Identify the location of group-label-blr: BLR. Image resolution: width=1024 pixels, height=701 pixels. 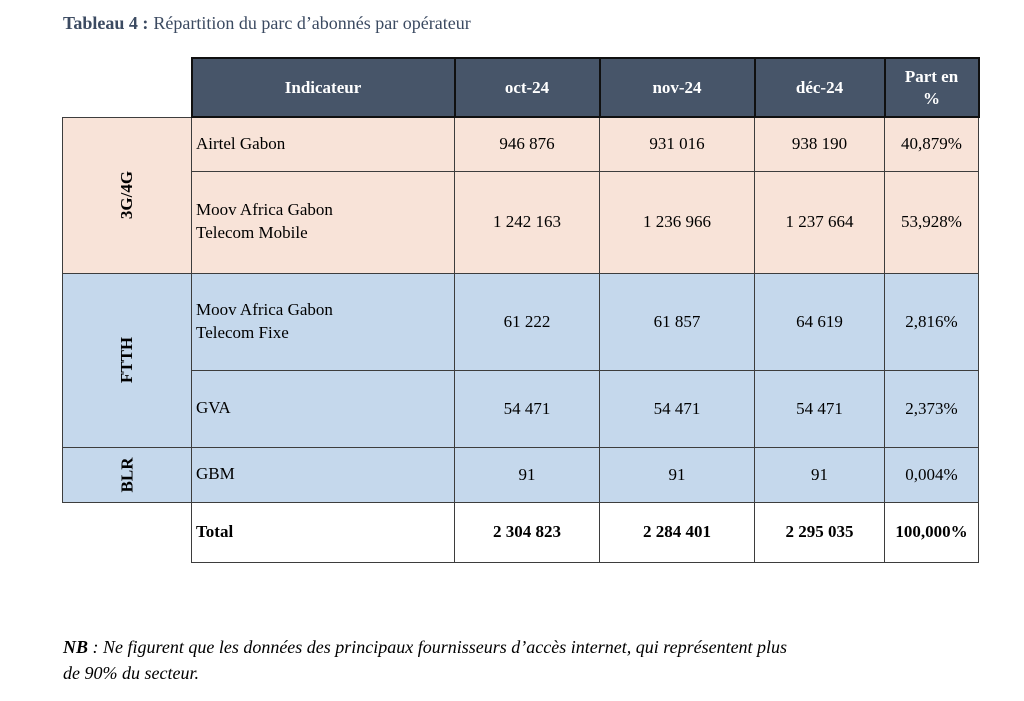
(126, 474).